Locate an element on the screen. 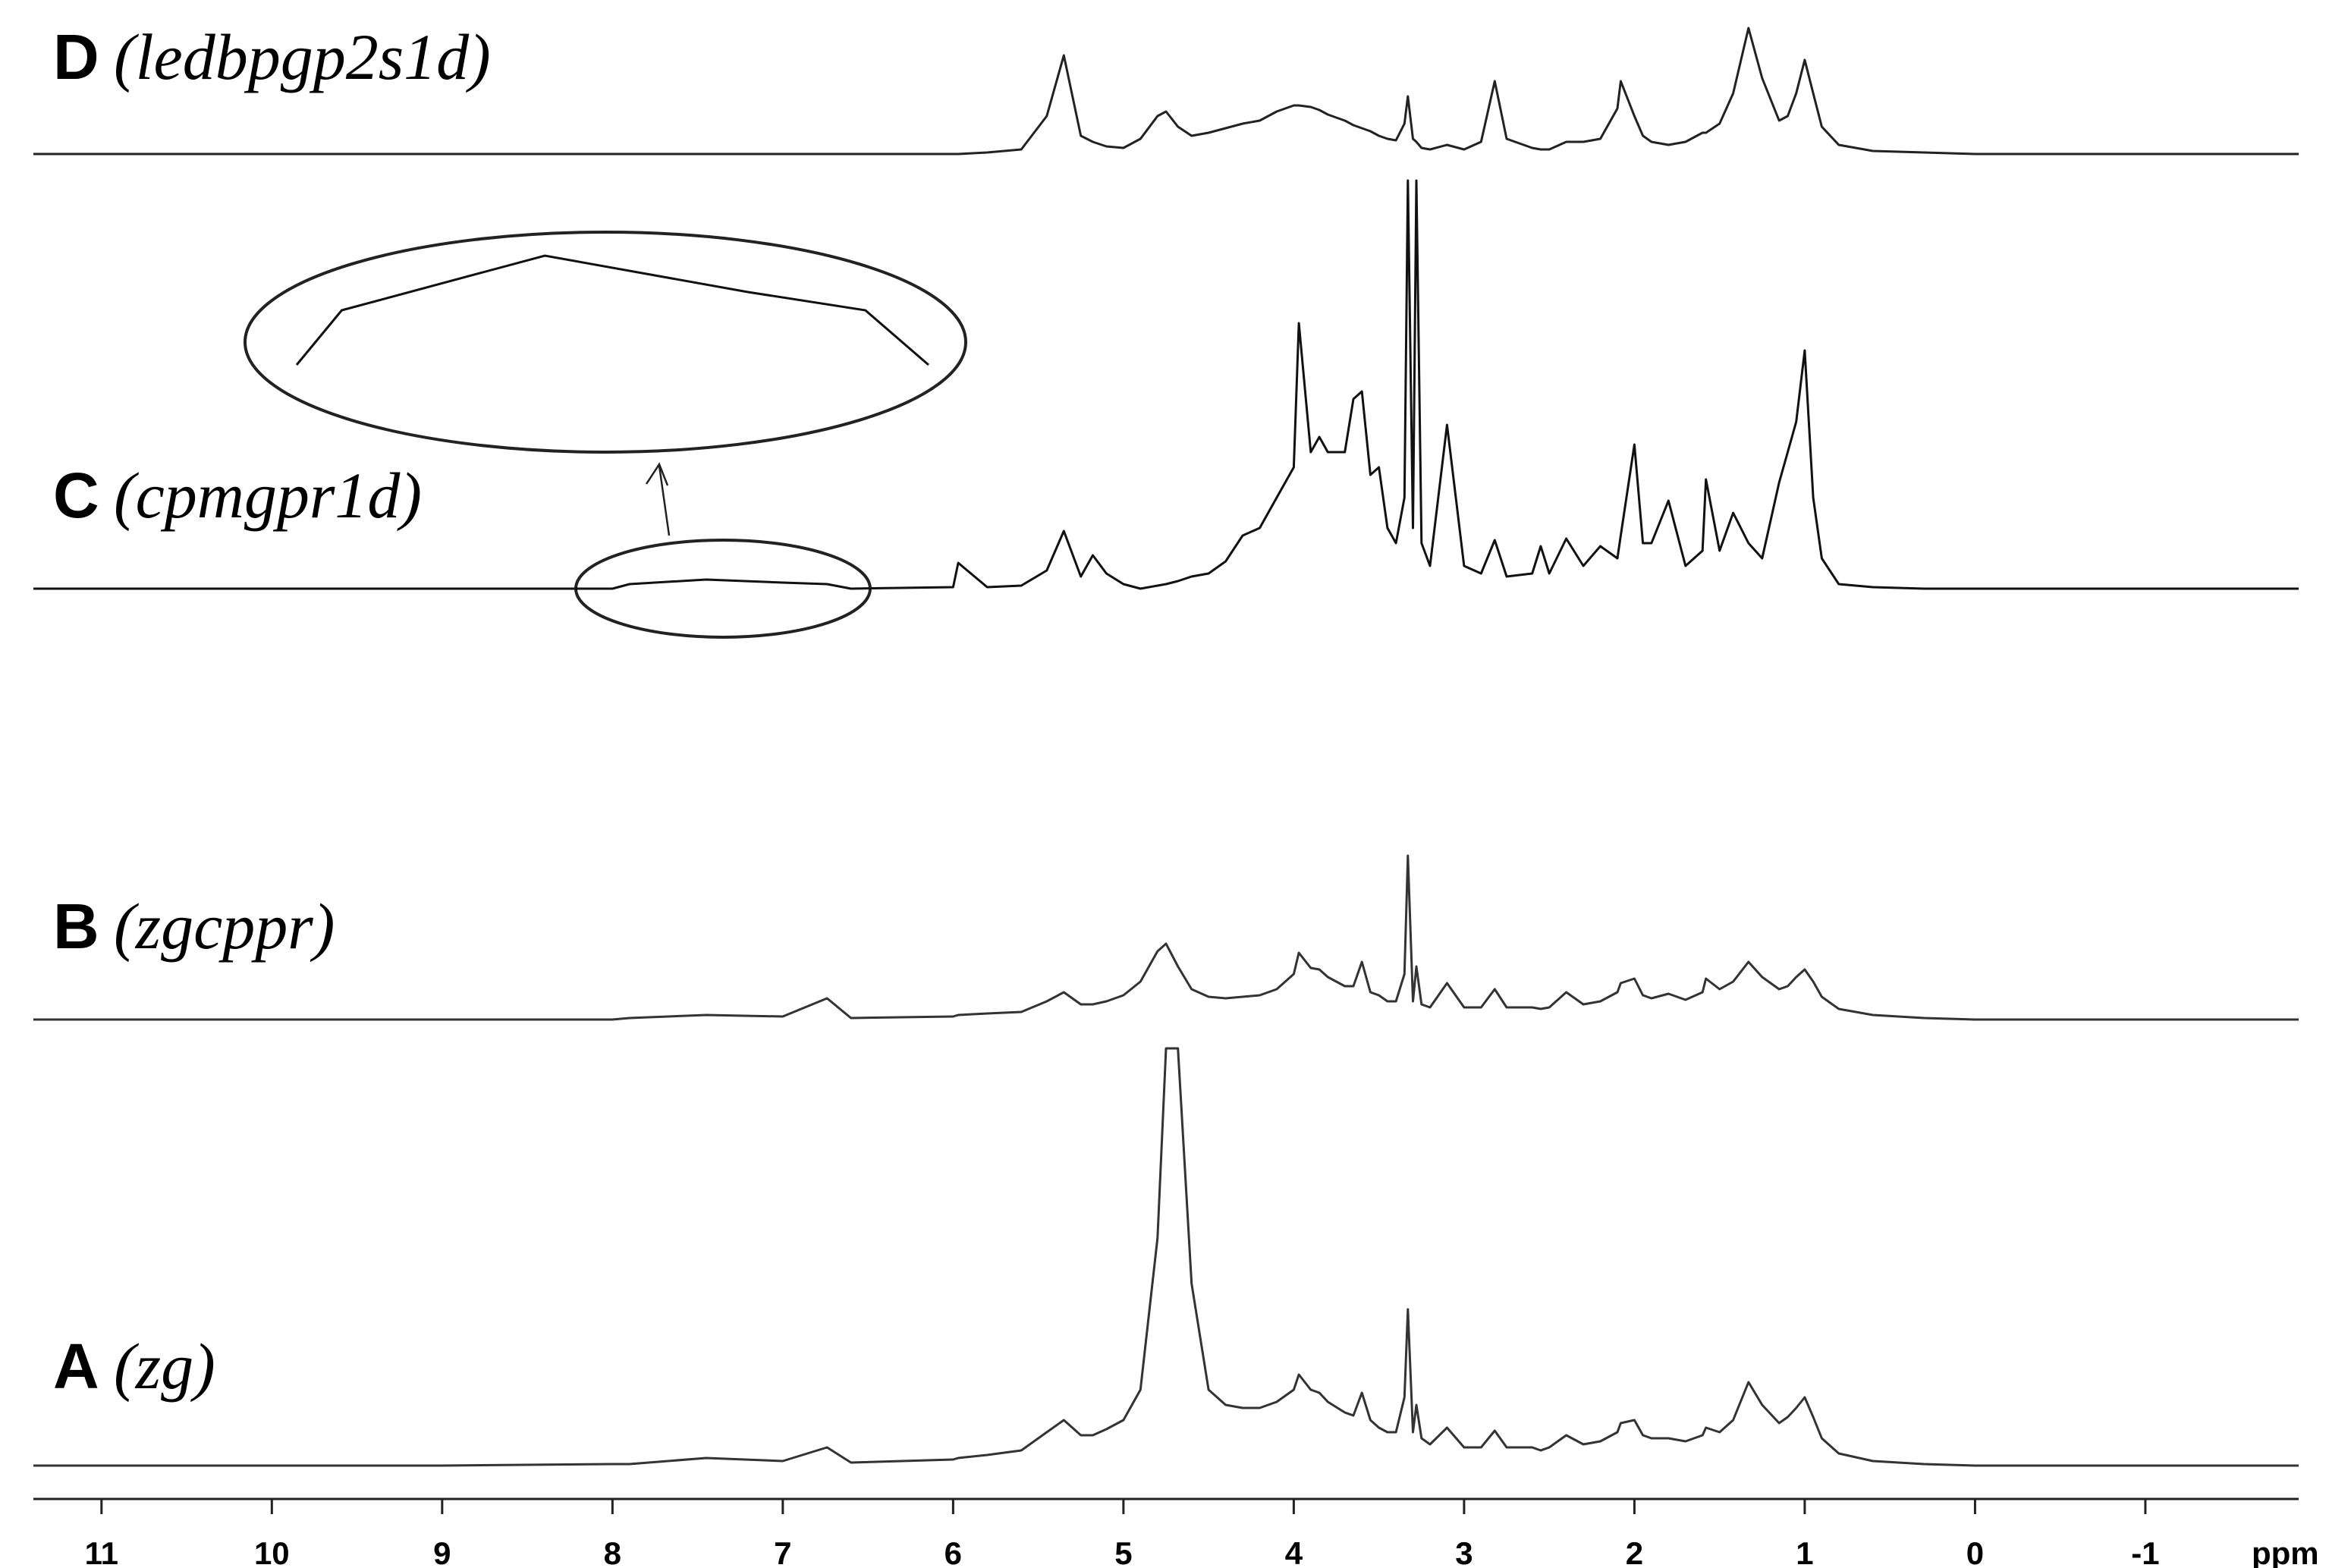 This screenshot has height=1568, width=2351. x-tick-label: 7 is located at coordinates (783, 1551).